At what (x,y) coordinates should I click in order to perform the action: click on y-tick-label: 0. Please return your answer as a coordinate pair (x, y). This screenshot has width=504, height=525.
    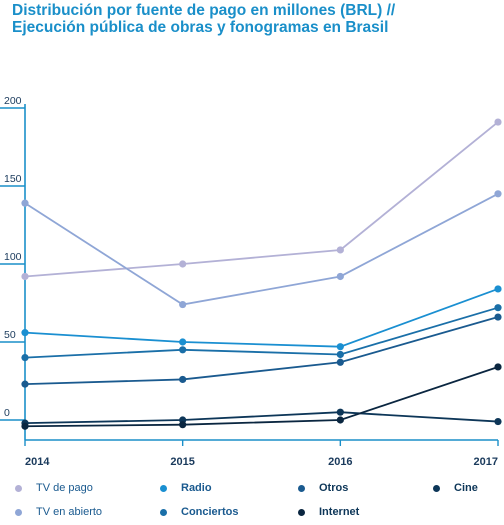
    Looking at the image, I should click on (7, 413).